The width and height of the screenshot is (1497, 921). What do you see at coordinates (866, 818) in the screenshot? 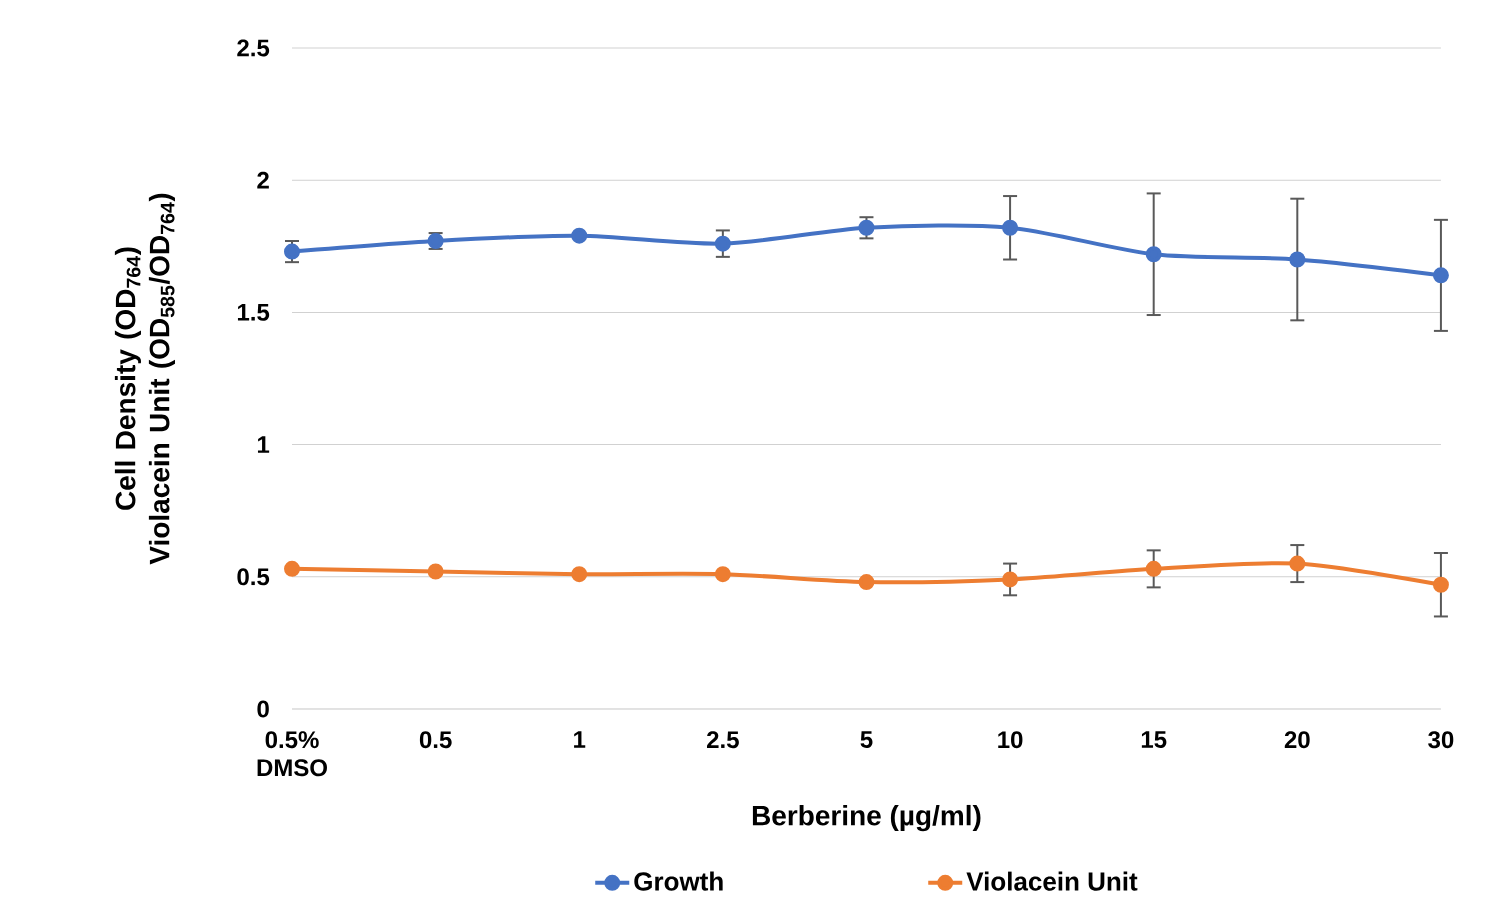
I see `x-axis-title: Berberine (µg/ml)` at bounding box center [866, 818].